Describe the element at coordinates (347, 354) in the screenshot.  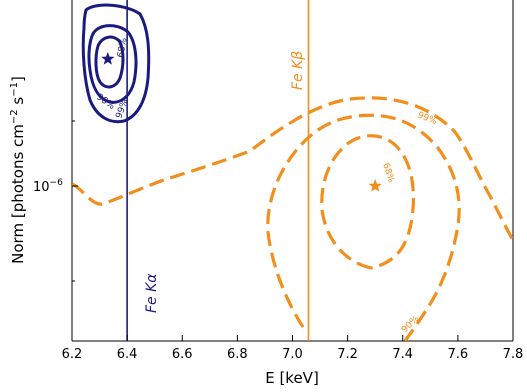
I see `x-tick-label: 7.2` at that location.